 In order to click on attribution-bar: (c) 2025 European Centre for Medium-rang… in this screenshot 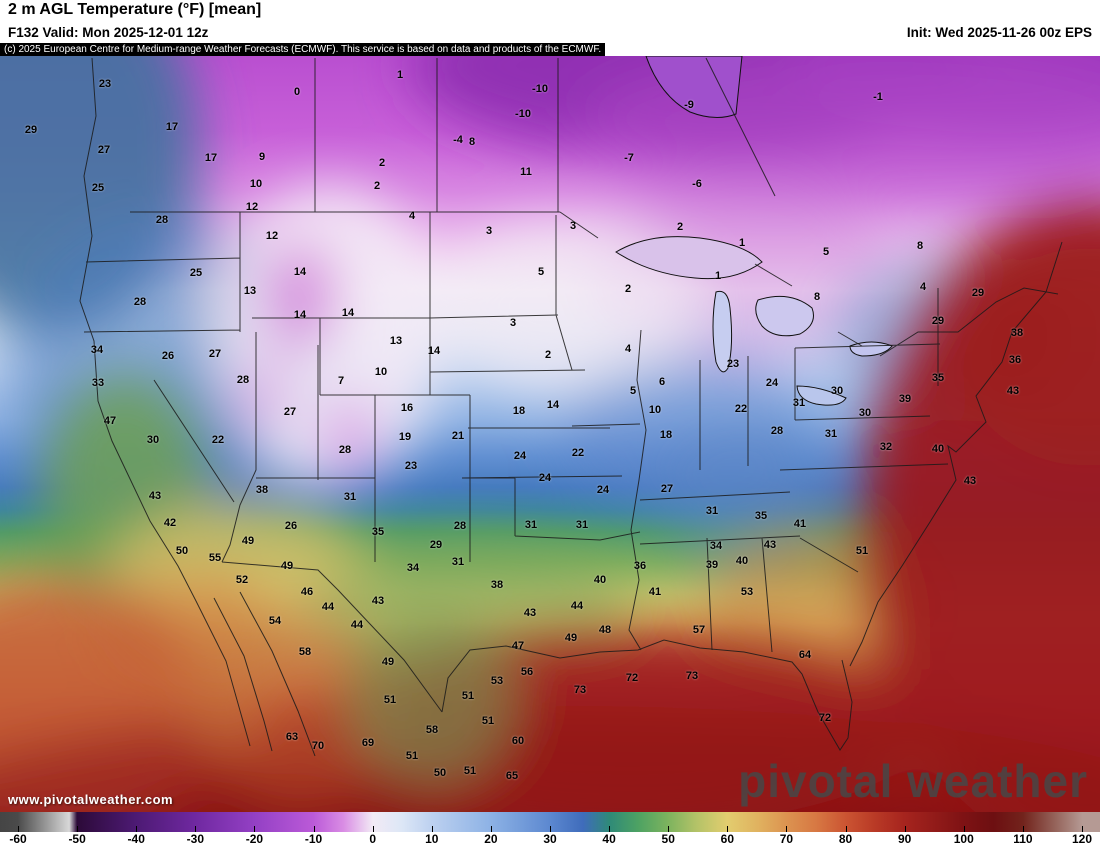, I will do `click(303, 49)`.